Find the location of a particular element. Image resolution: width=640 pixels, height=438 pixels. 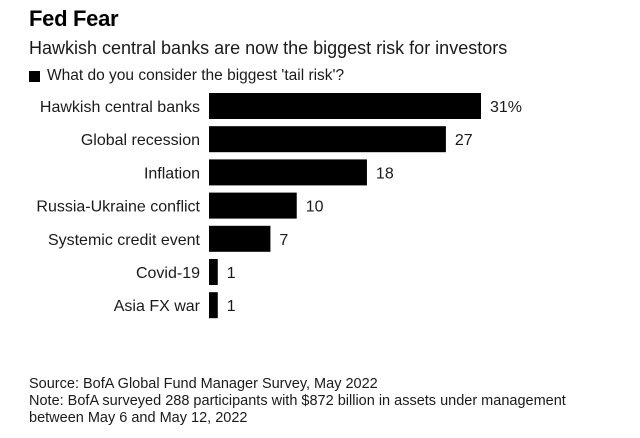

value-label: 27 is located at coordinates (464, 140).